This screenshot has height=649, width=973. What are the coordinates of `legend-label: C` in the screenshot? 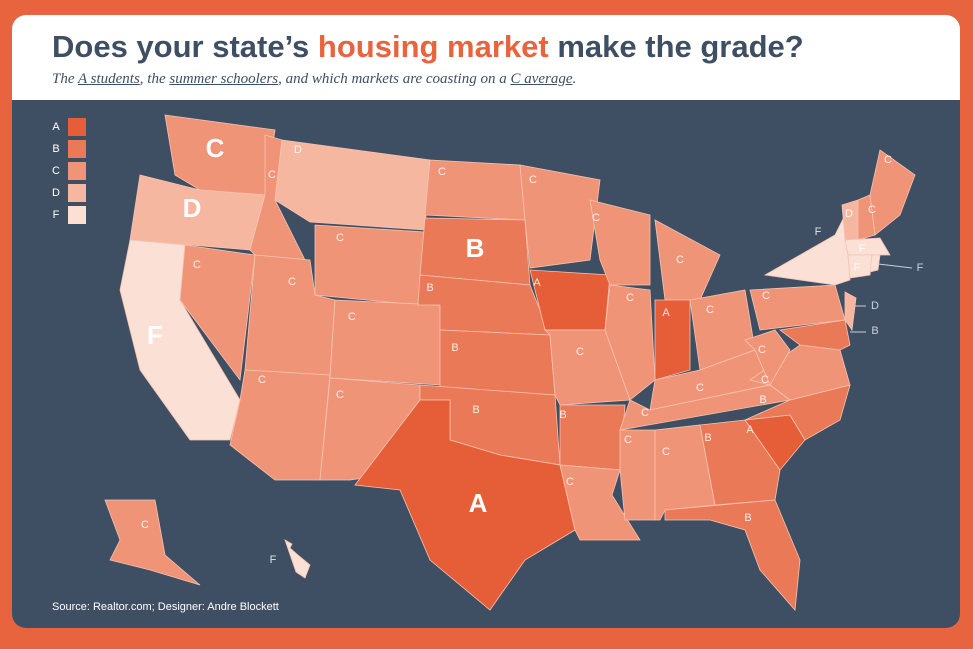 It's located at (56, 171).